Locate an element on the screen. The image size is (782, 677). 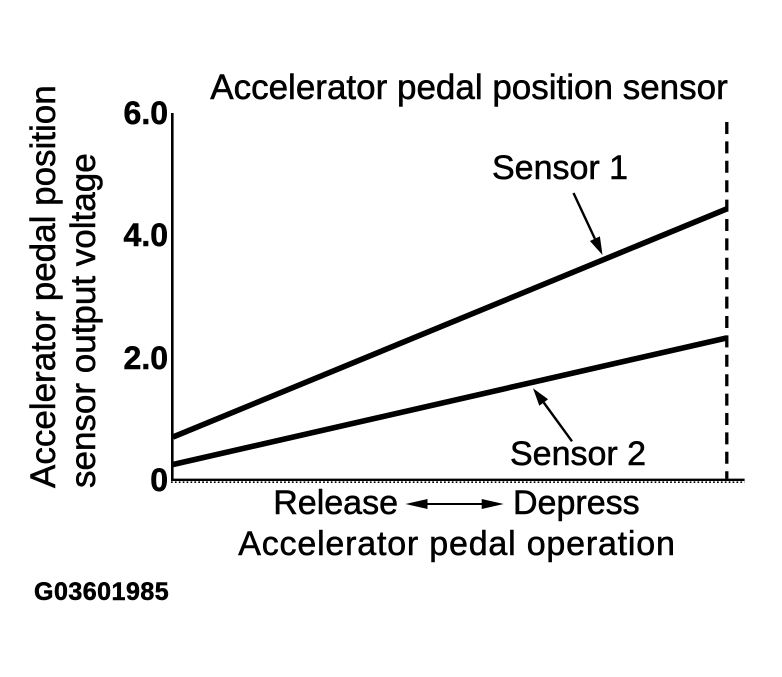
x-axis-depress-label: Depress is located at coordinates (576, 503).